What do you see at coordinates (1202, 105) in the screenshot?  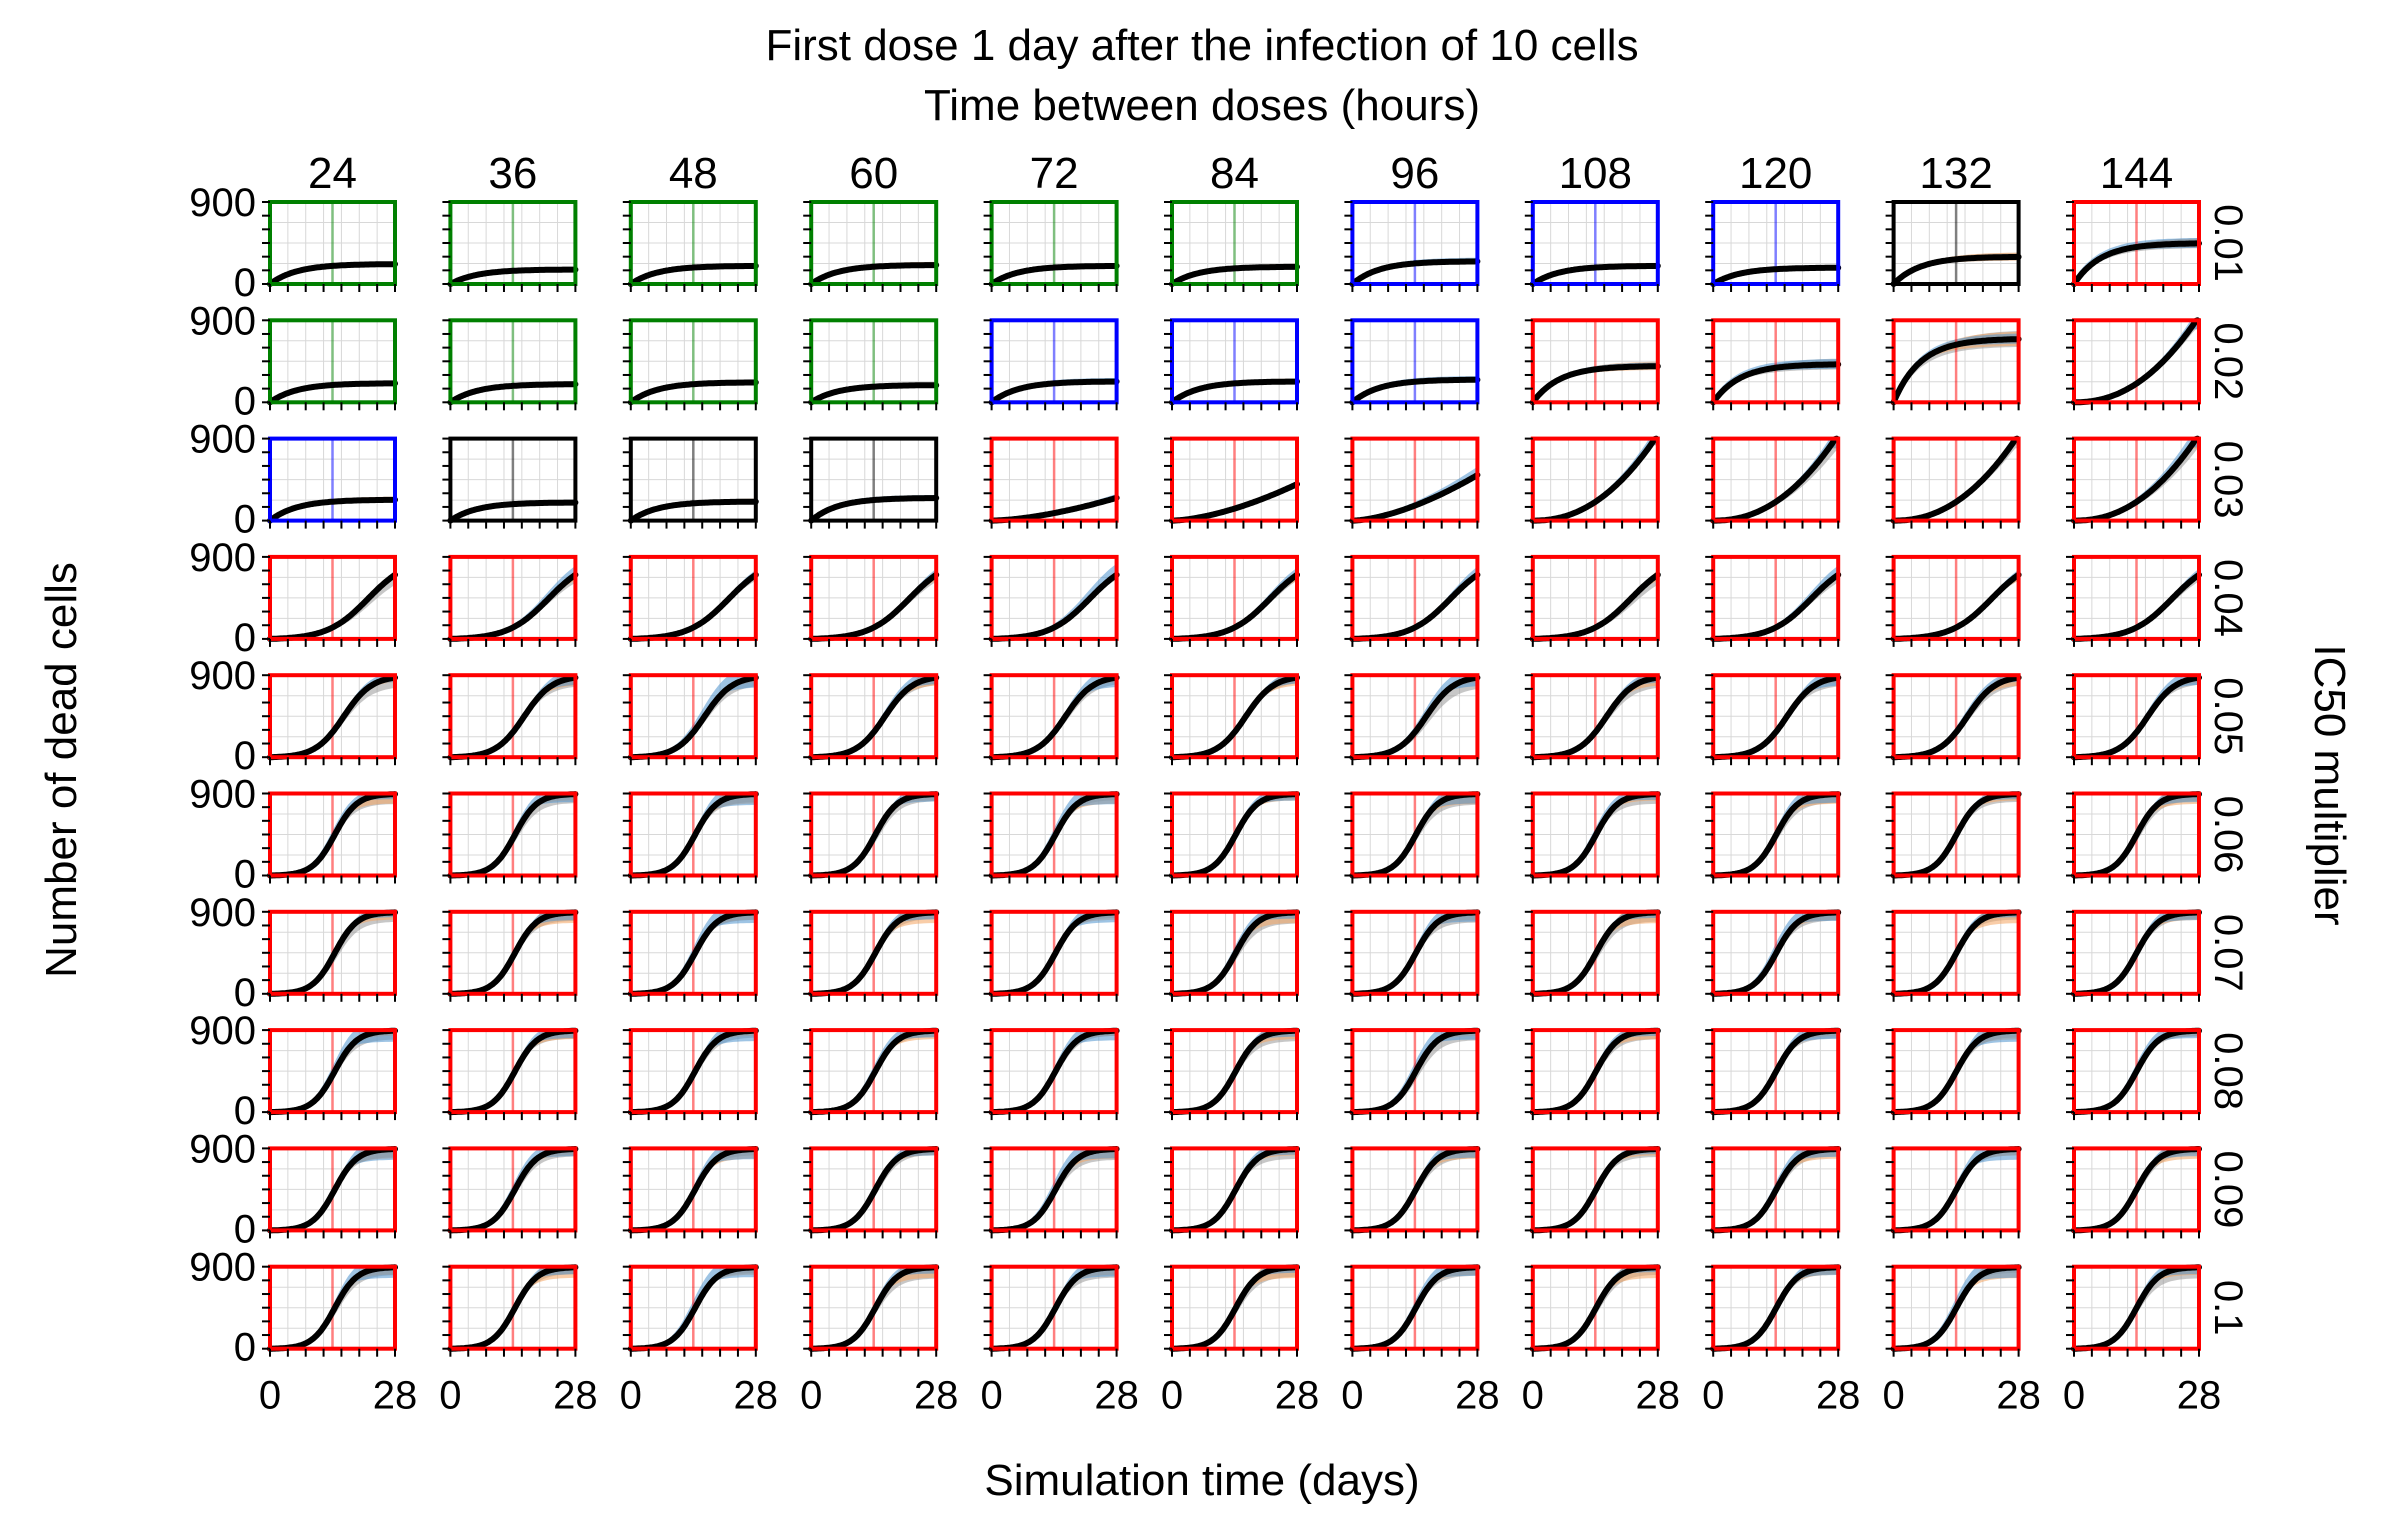 I see `chart-subtitle: Time between doses (hours)` at bounding box center [1202, 105].